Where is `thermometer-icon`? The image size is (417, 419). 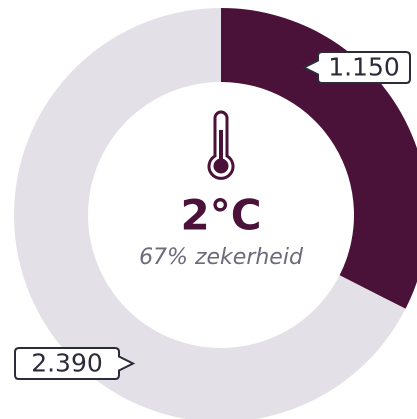
thermometer-icon is located at coordinates (221, 145).